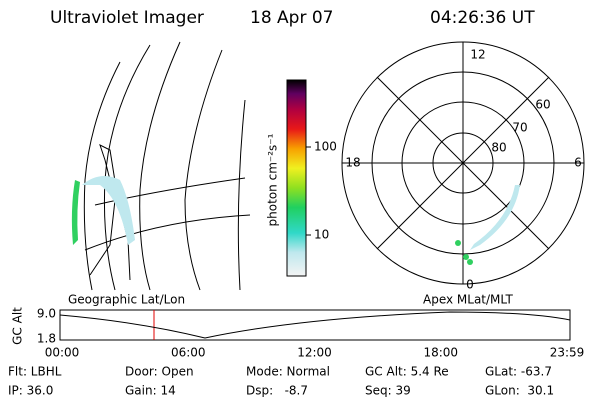 Image resolution: width=600 pixels, height=400 pixels. Describe the element at coordinates (30, 391) in the screenshot. I see `info-field: IP: 36.0` at that location.